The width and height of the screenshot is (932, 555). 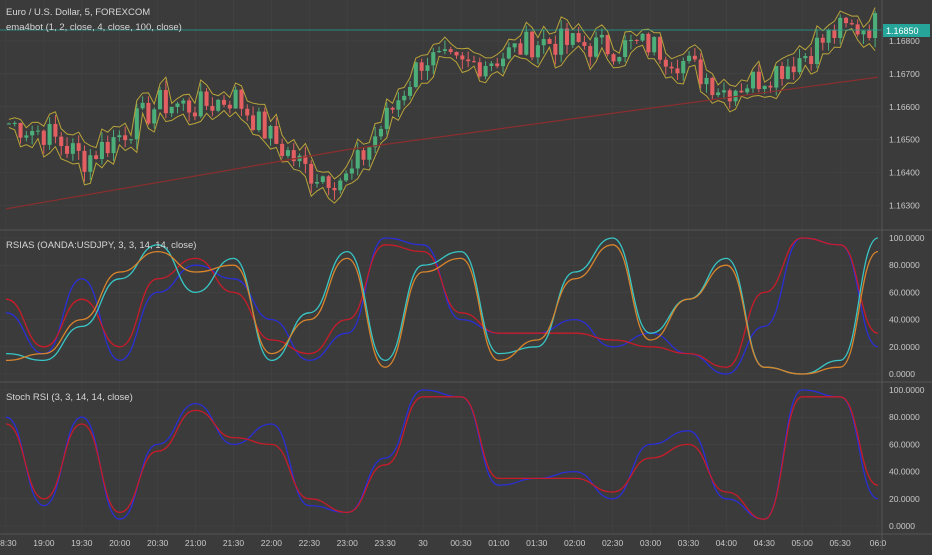 What do you see at coordinates (537, 543) in the screenshot?
I see `time-tick-label: 01:30` at bounding box center [537, 543].